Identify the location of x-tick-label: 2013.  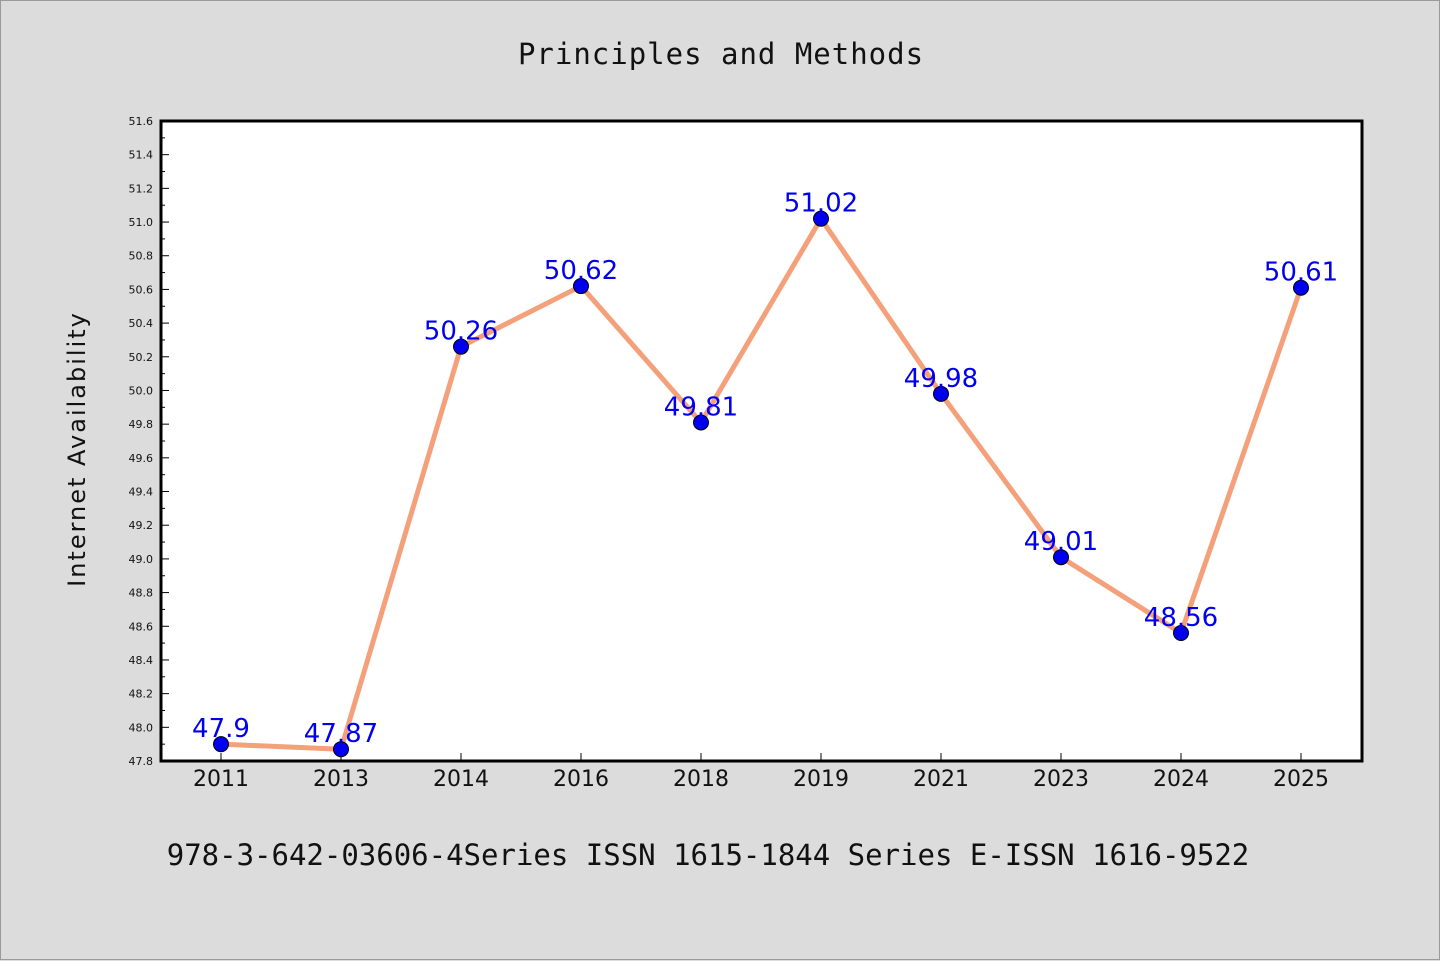
(341, 779).